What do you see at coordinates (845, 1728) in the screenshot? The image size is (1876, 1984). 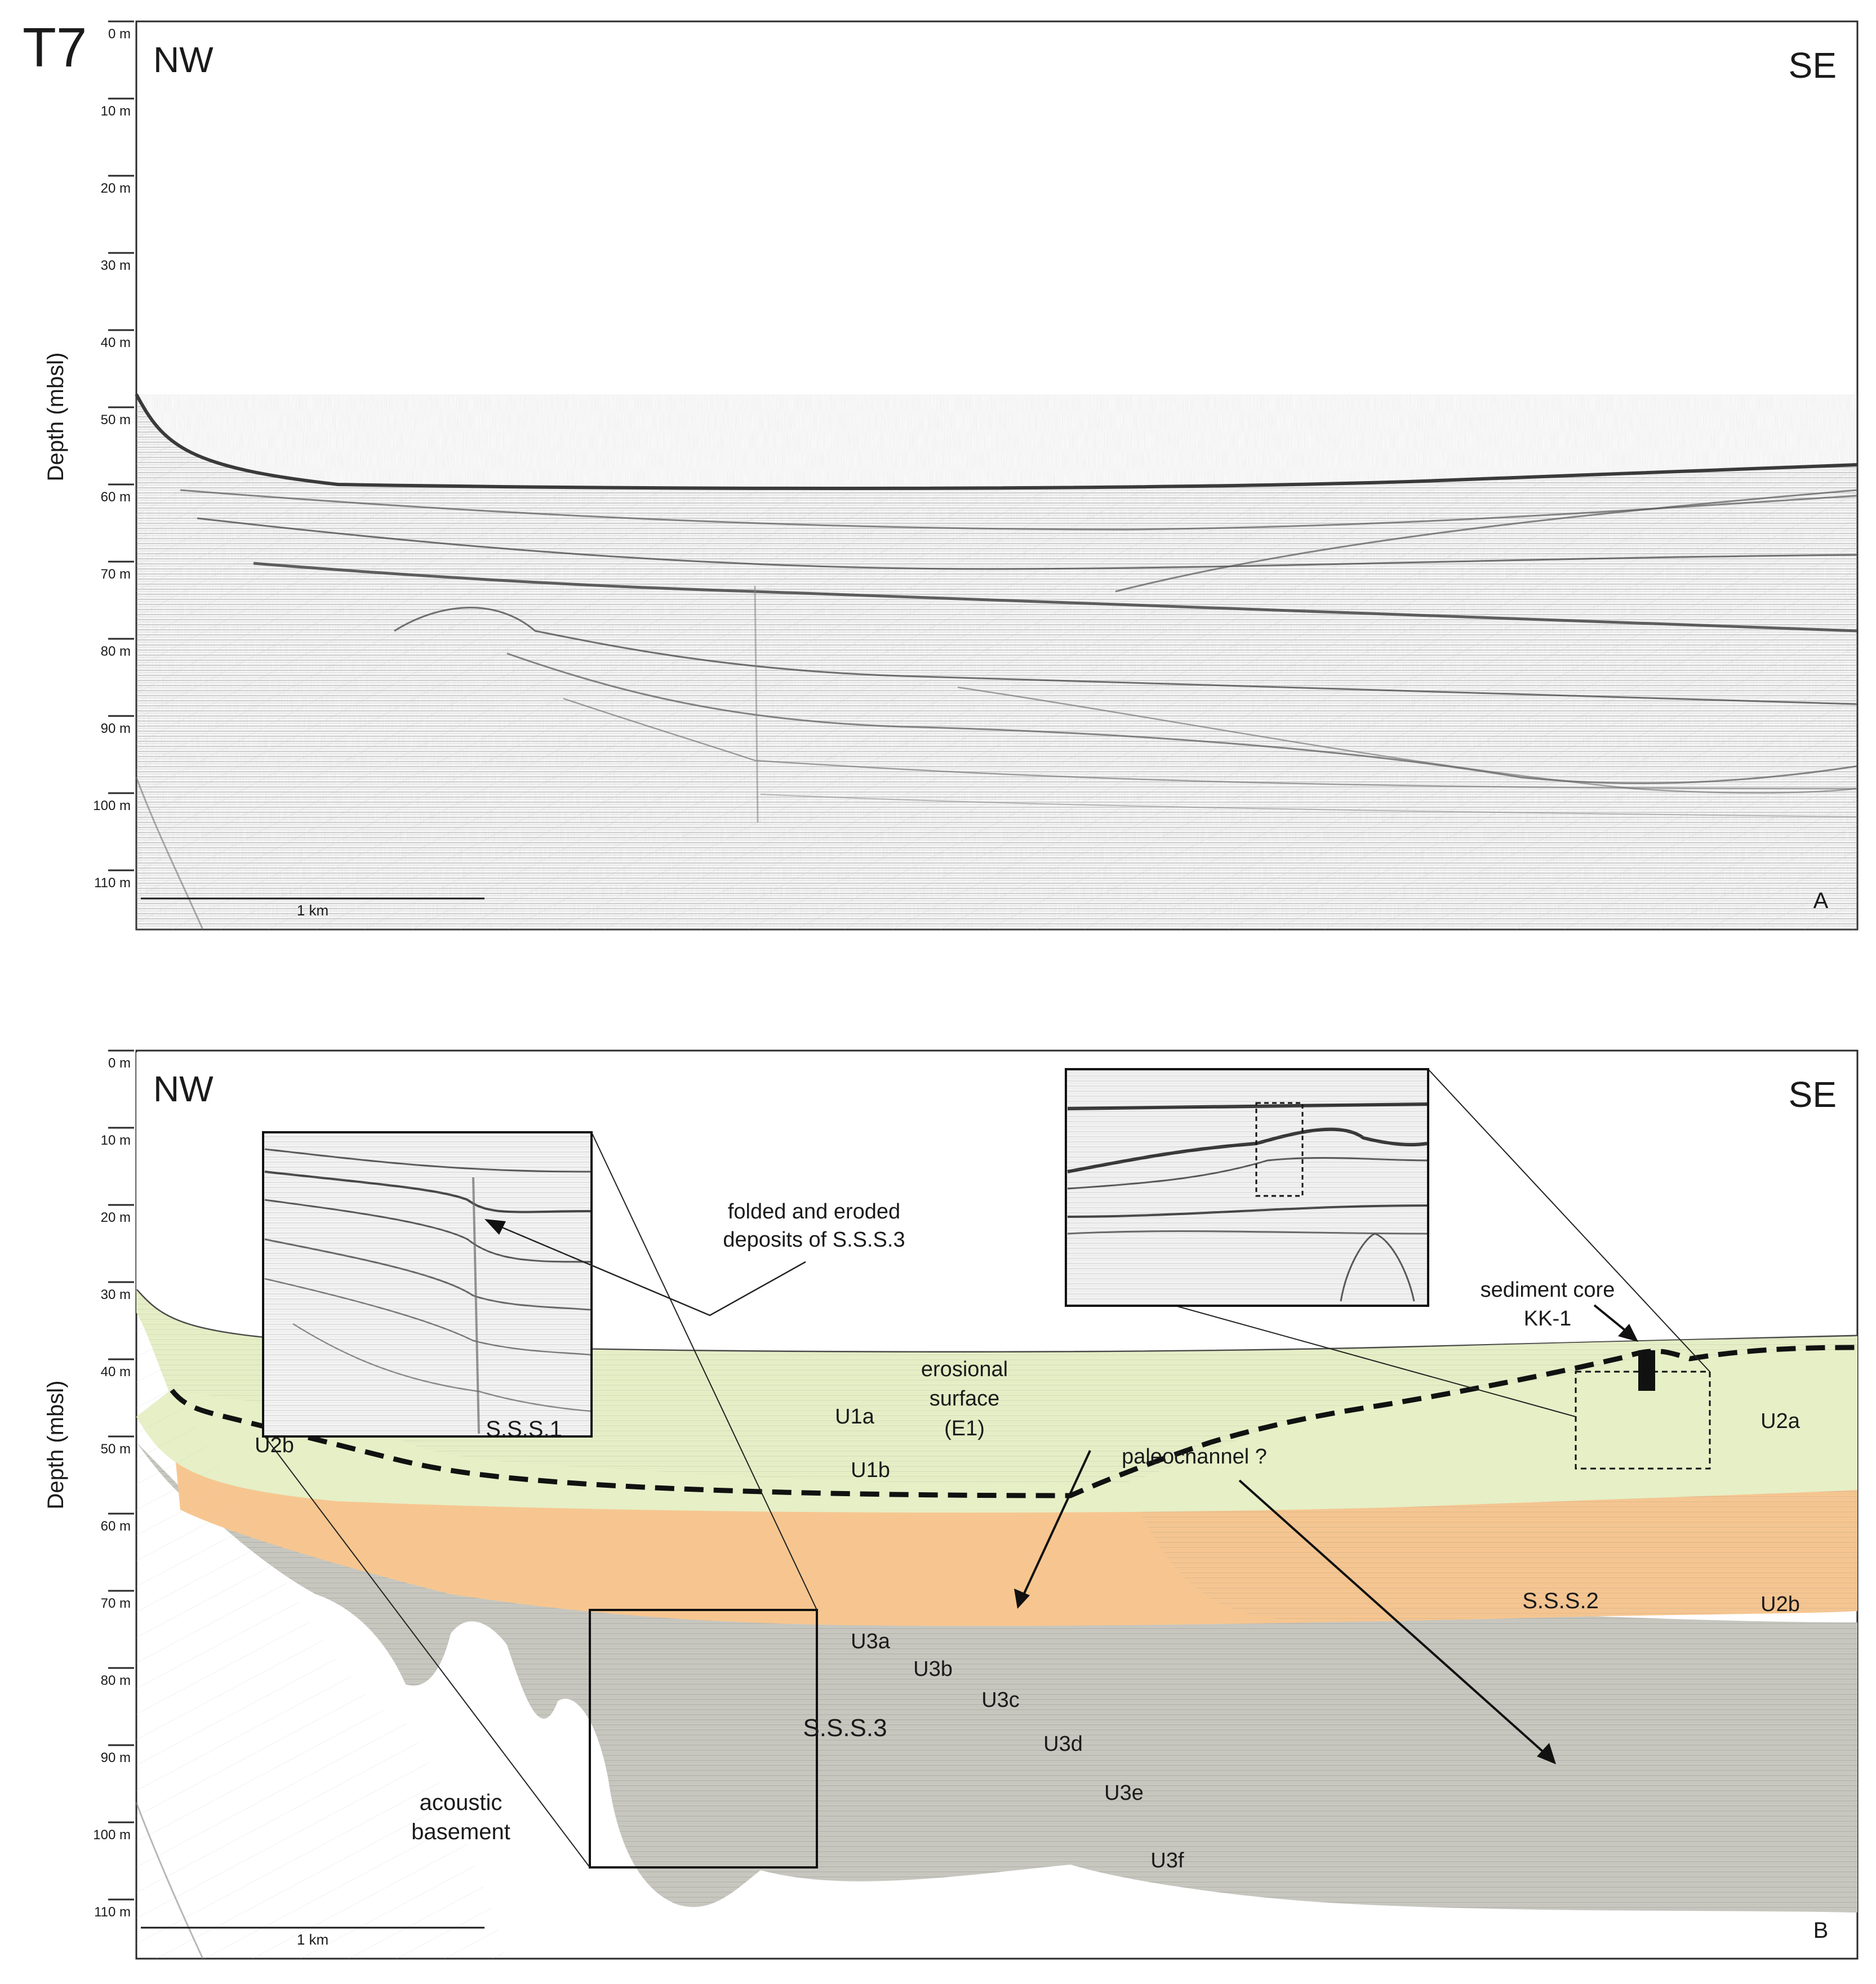 I see `sss3-label: S.S.S.3` at bounding box center [845, 1728].